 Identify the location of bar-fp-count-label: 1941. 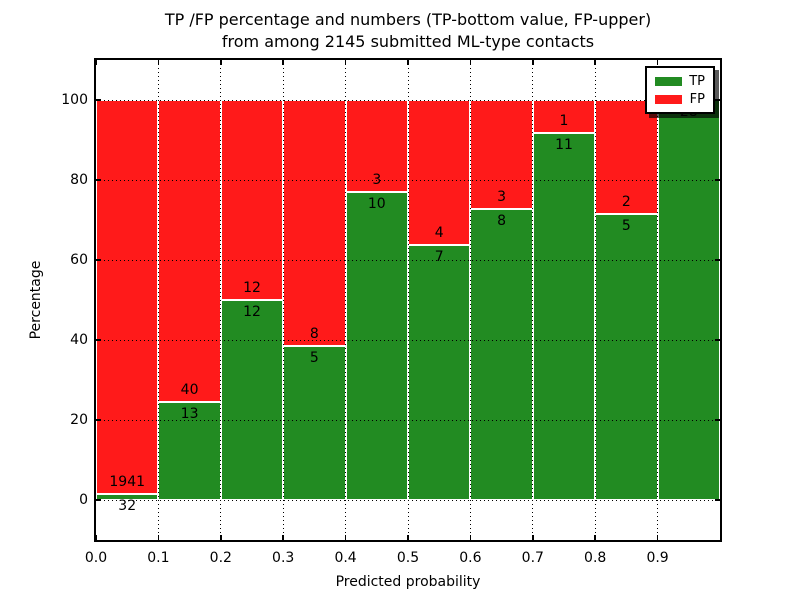
(127, 481).